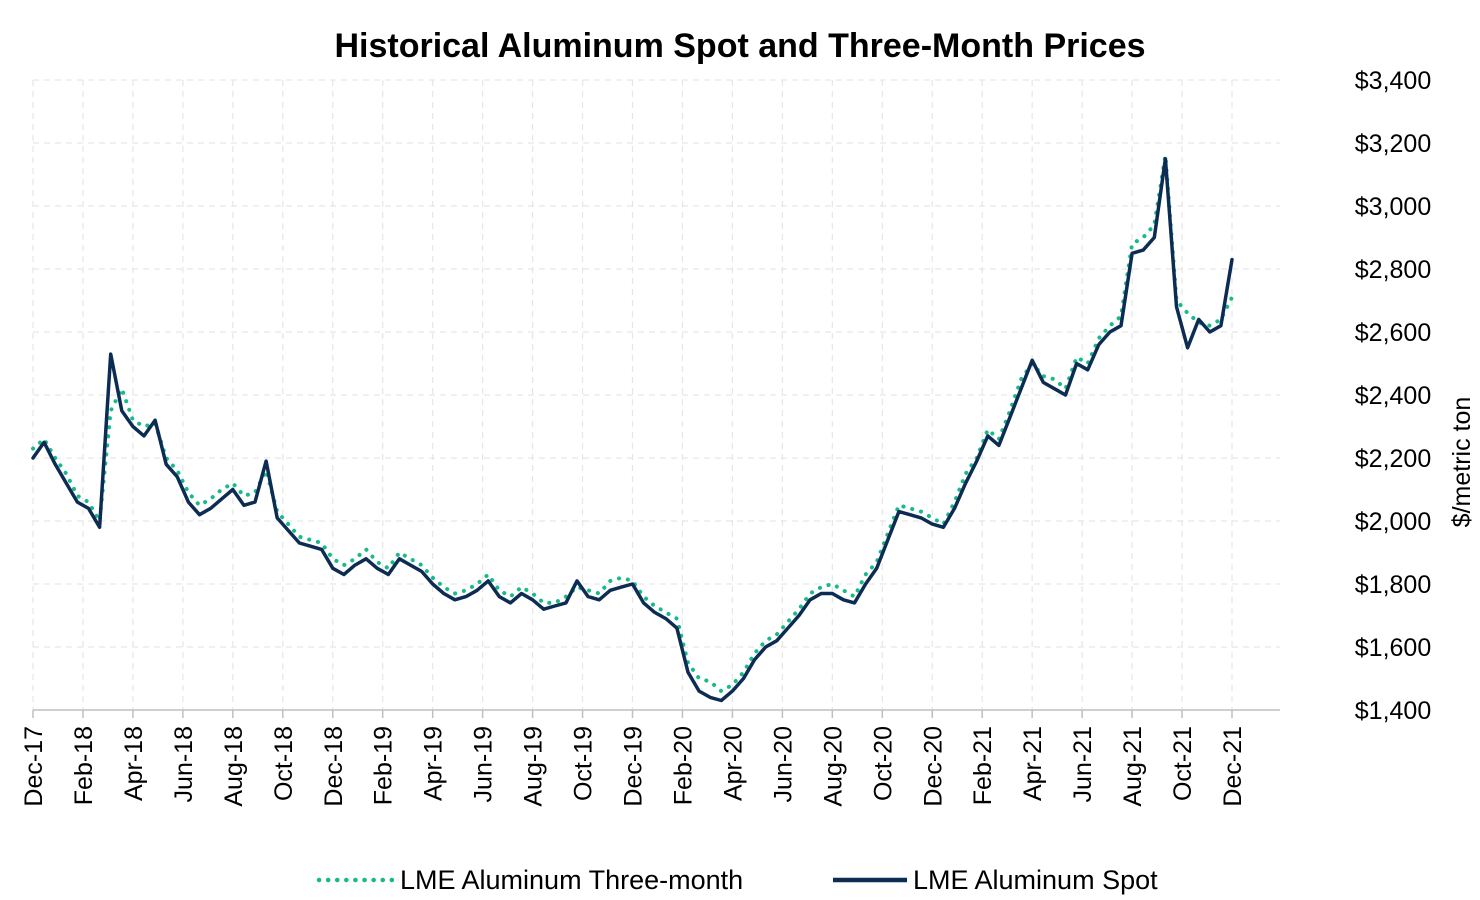 The image size is (1480, 900). What do you see at coordinates (1393, 333) in the screenshot?
I see `y-tick-label: $2,600` at bounding box center [1393, 333].